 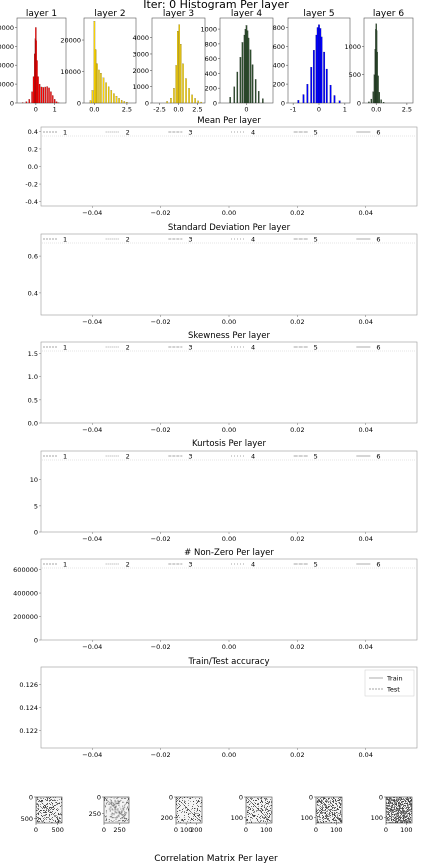 I want to click on y-tick-label: 0, so click(x=147, y=104).